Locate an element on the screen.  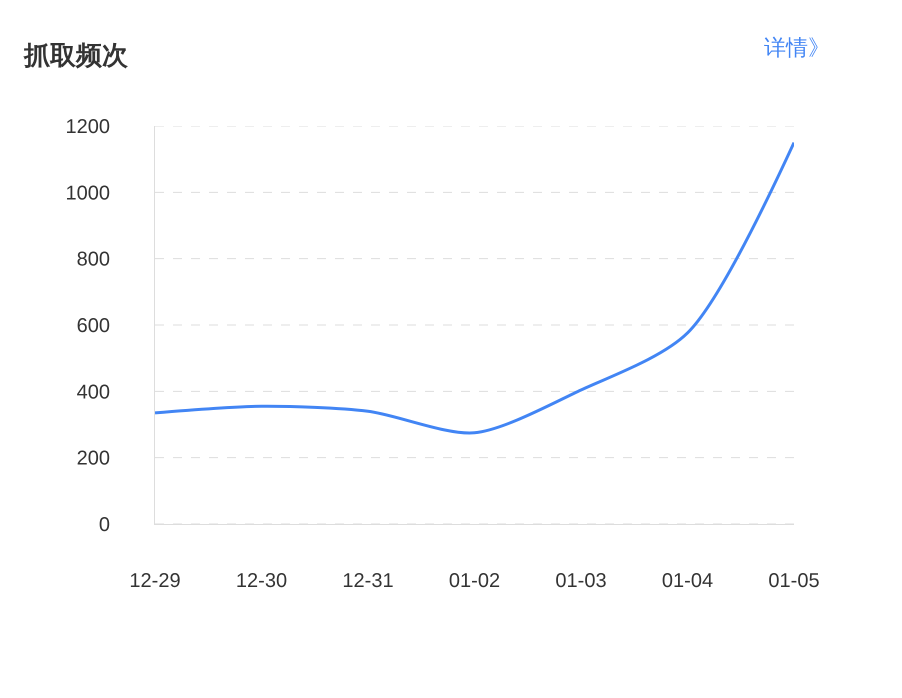
x-tick-label: 12-29 is located at coordinates (155, 581).